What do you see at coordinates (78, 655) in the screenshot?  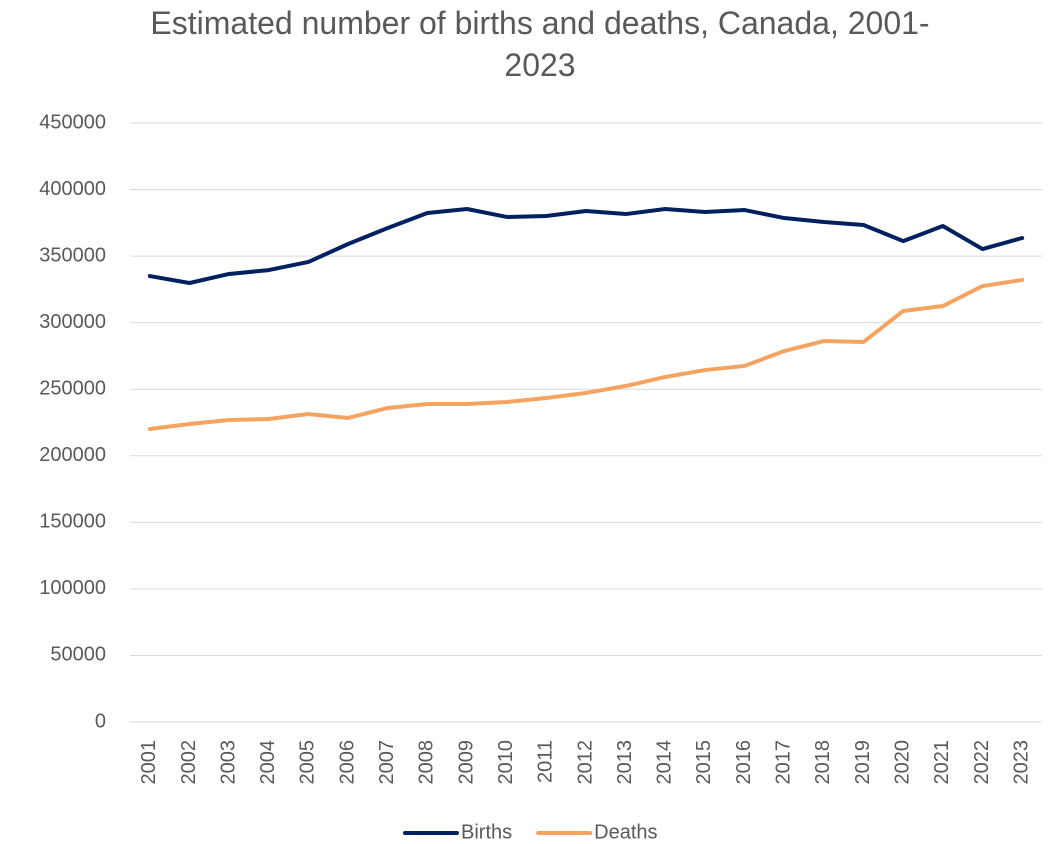 I see `y-tick-label: 50000` at bounding box center [78, 655].